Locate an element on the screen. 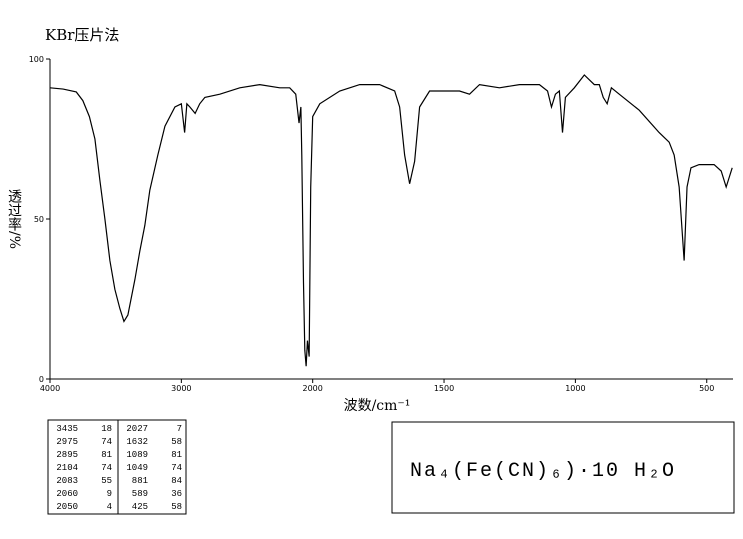  peak-table-frame is located at coordinates (117, 467).